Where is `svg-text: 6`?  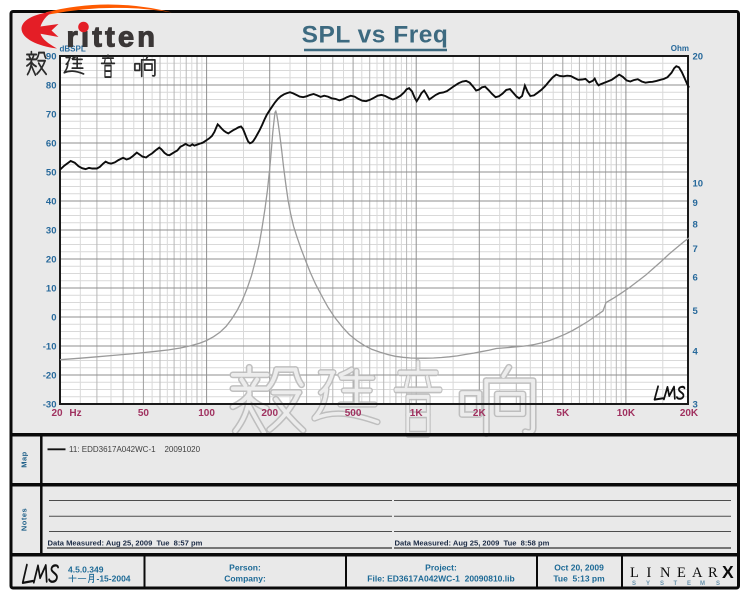 svg-text: 6 is located at coordinates (695, 277).